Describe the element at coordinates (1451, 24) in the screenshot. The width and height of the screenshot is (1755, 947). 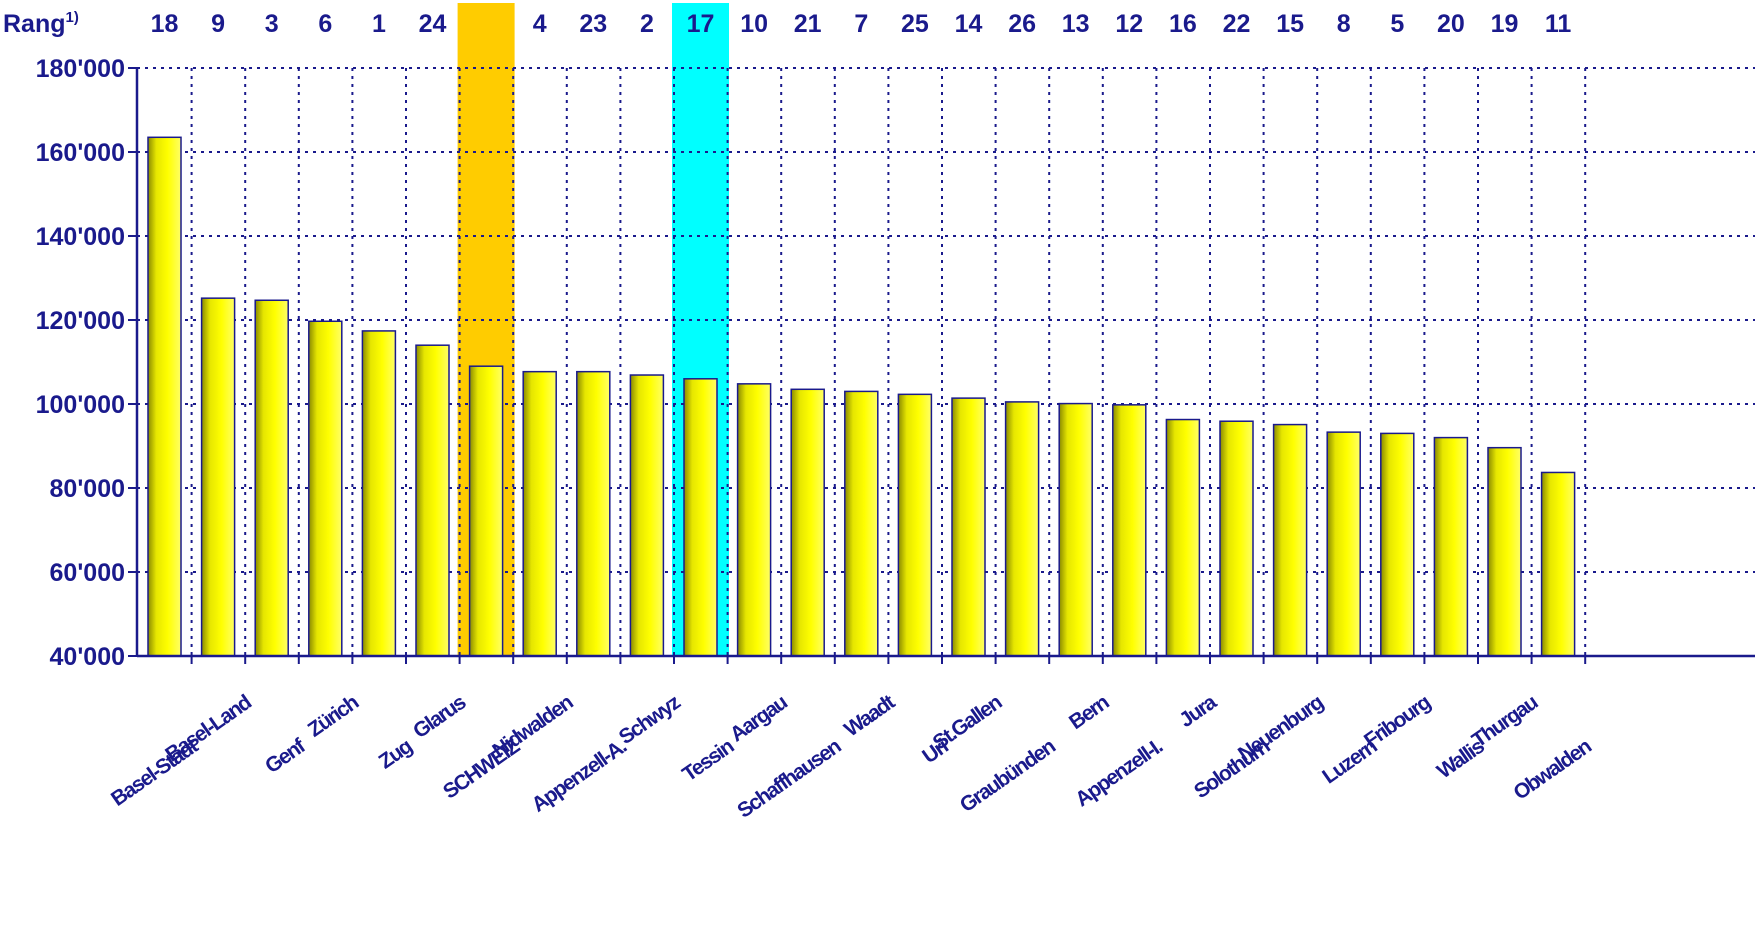
I see `rank-label: 20` at that location.